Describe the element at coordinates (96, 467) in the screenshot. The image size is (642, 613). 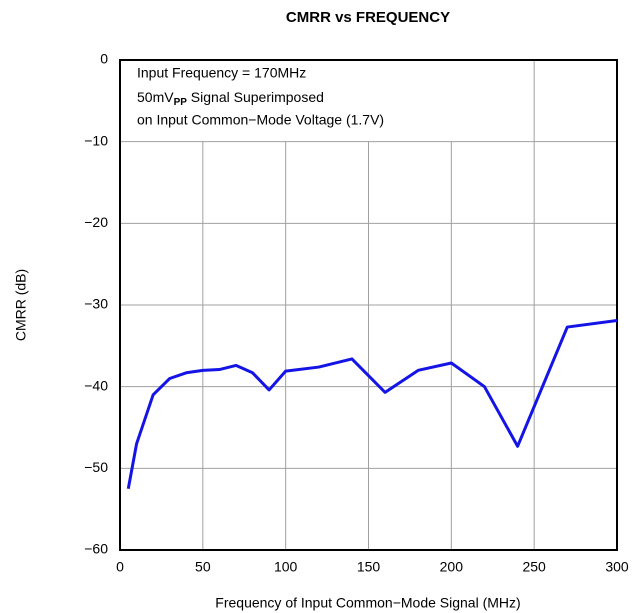
I see `y-tick-label: −50` at that location.